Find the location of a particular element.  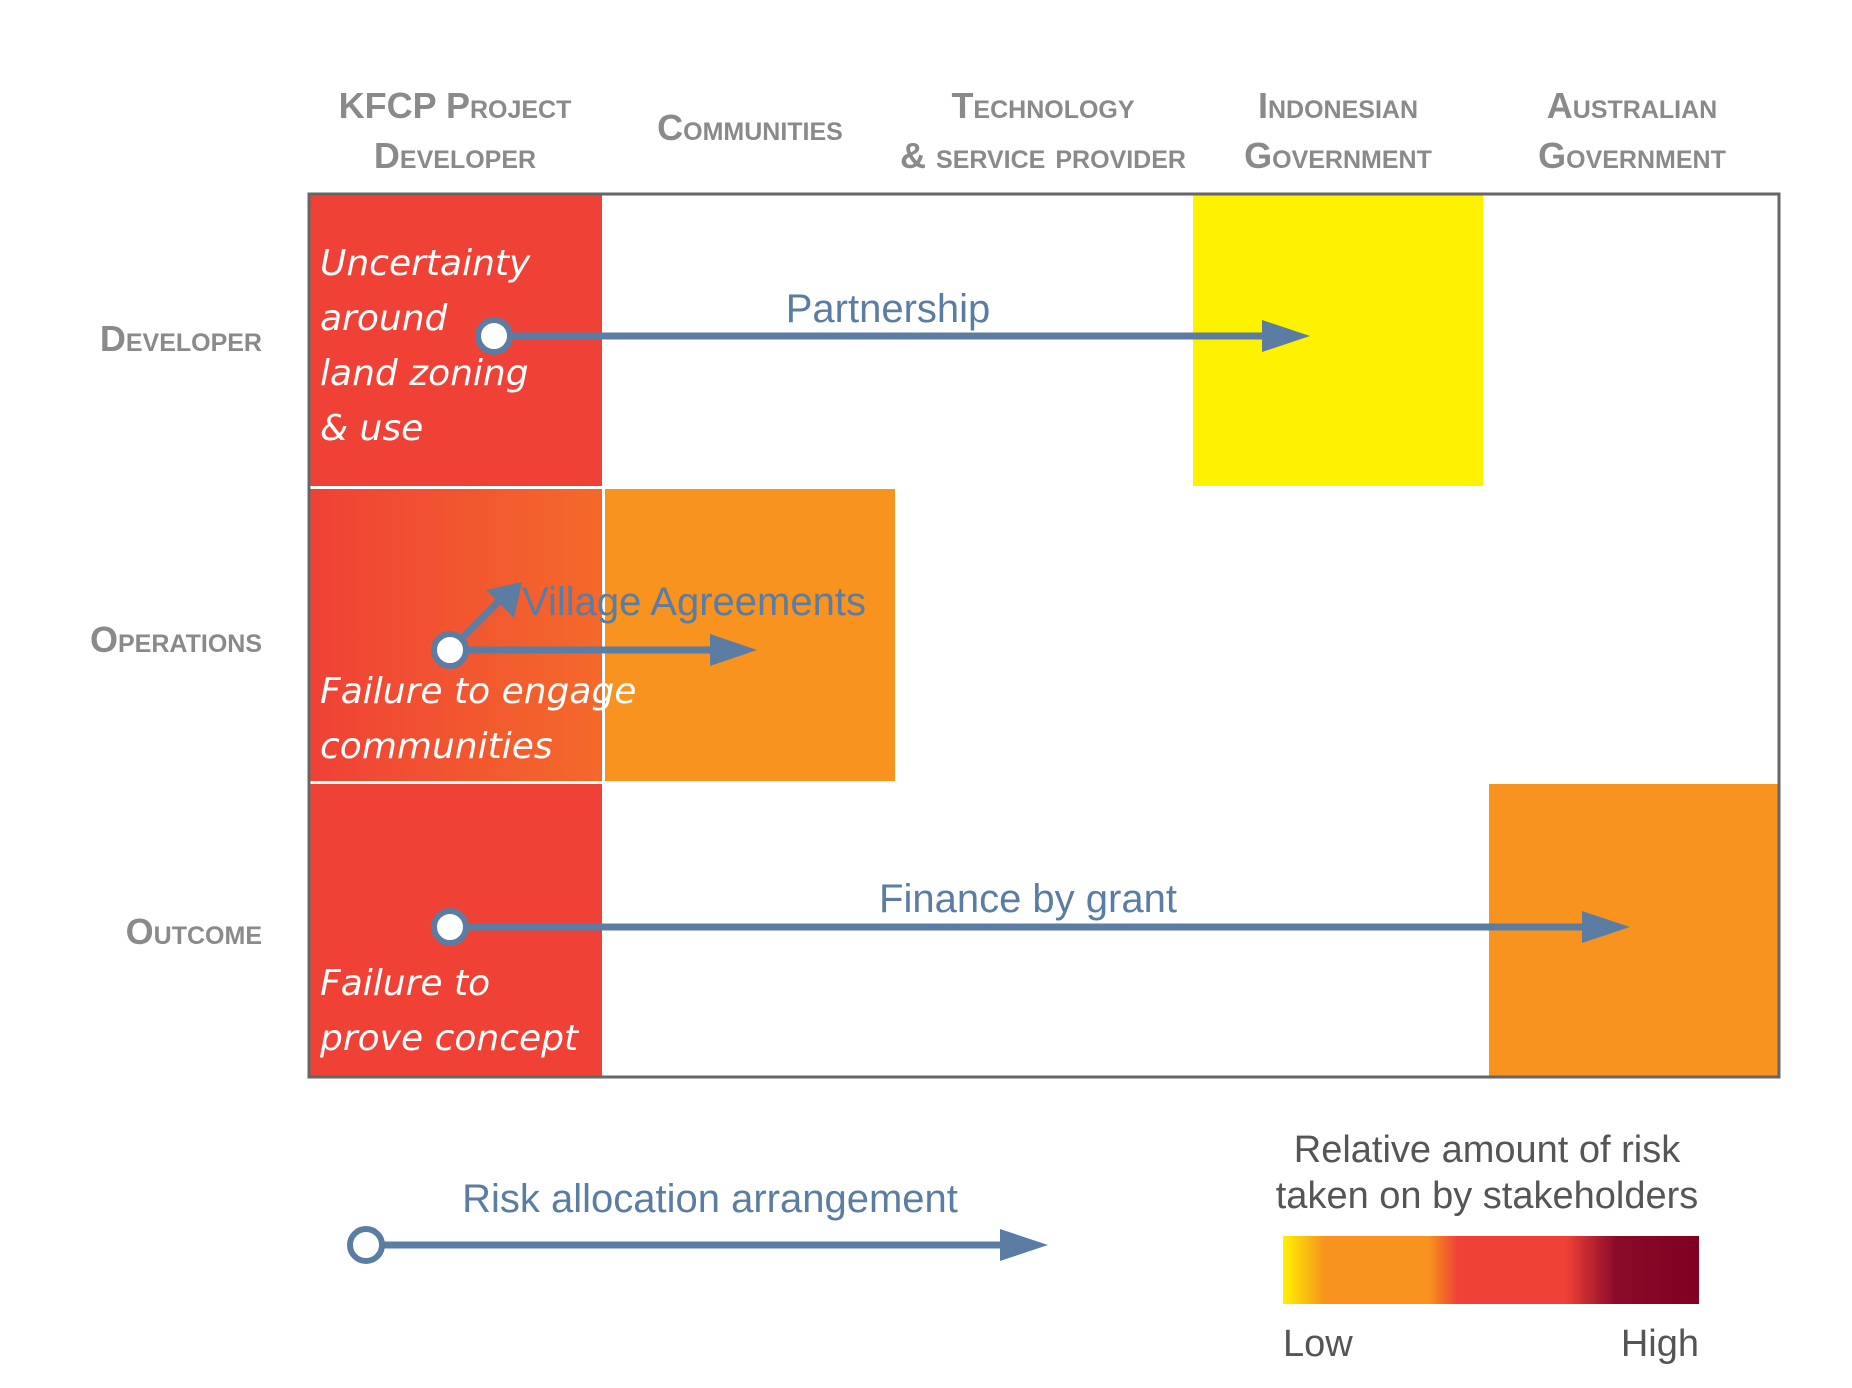

scale-low-label: Low is located at coordinates (1318, 1344).